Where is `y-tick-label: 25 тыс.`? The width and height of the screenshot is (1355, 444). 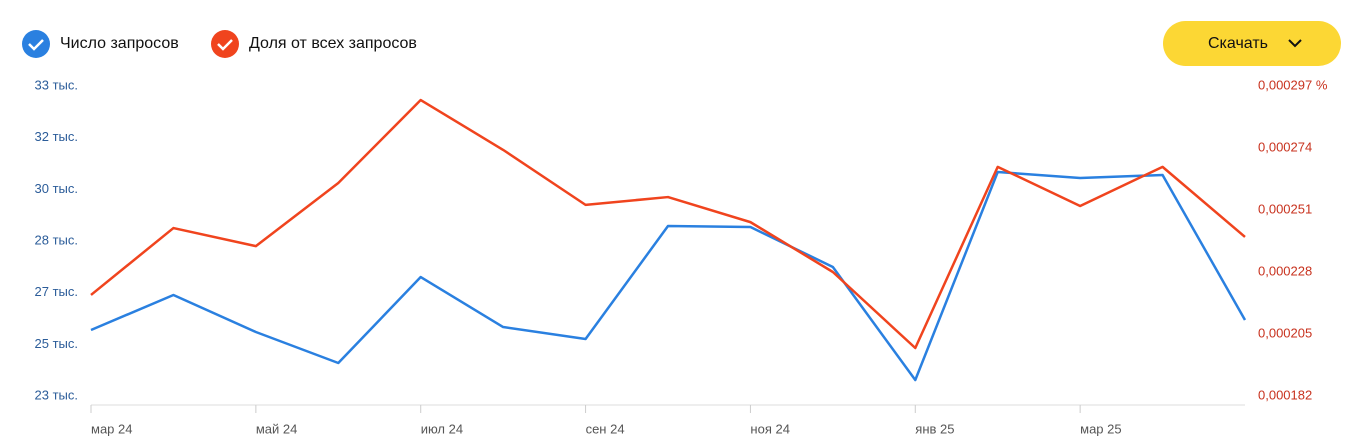 y-tick-label: 25 тыс. is located at coordinates (56, 343).